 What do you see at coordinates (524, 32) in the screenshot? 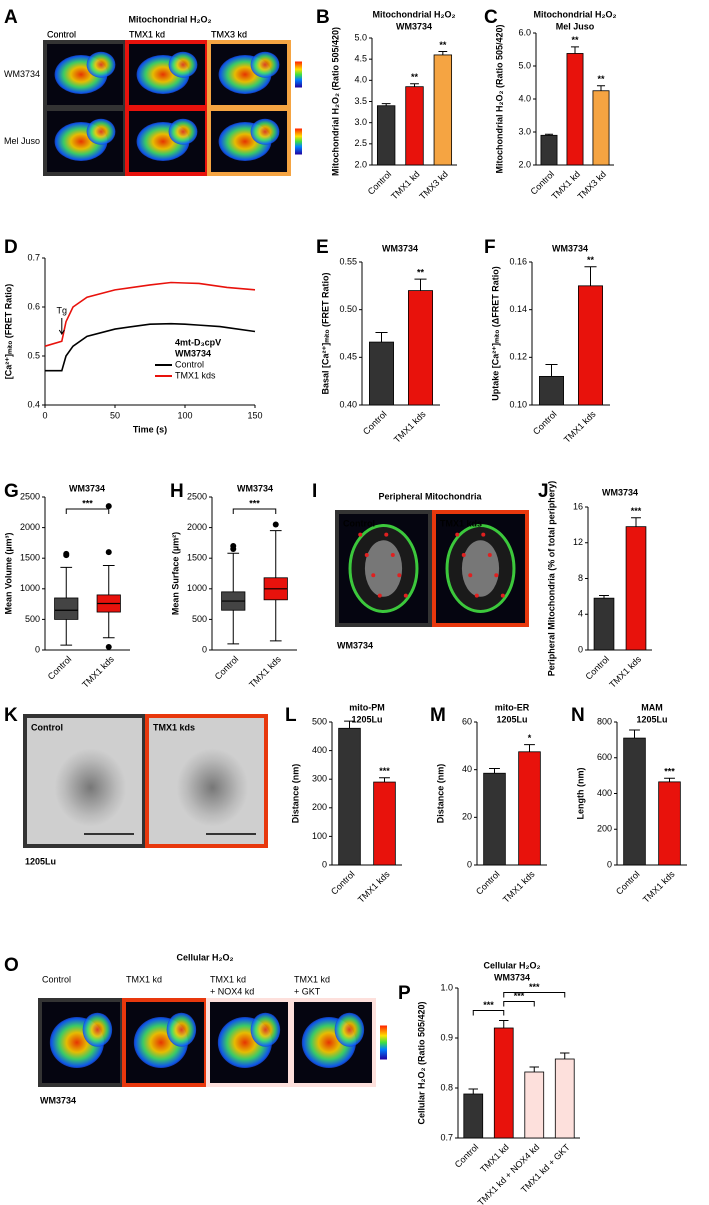
I see `y-tick-label: 6.0` at bounding box center [524, 32].